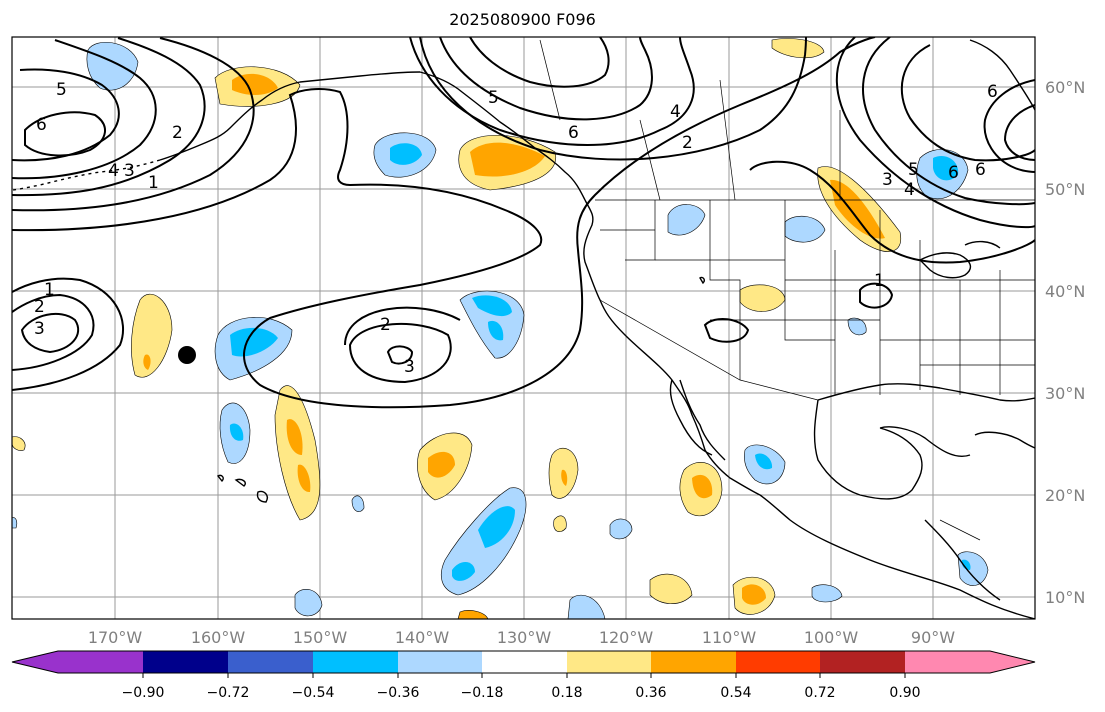  I want to click on colorbar-label: −0.36, so click(398, 693).